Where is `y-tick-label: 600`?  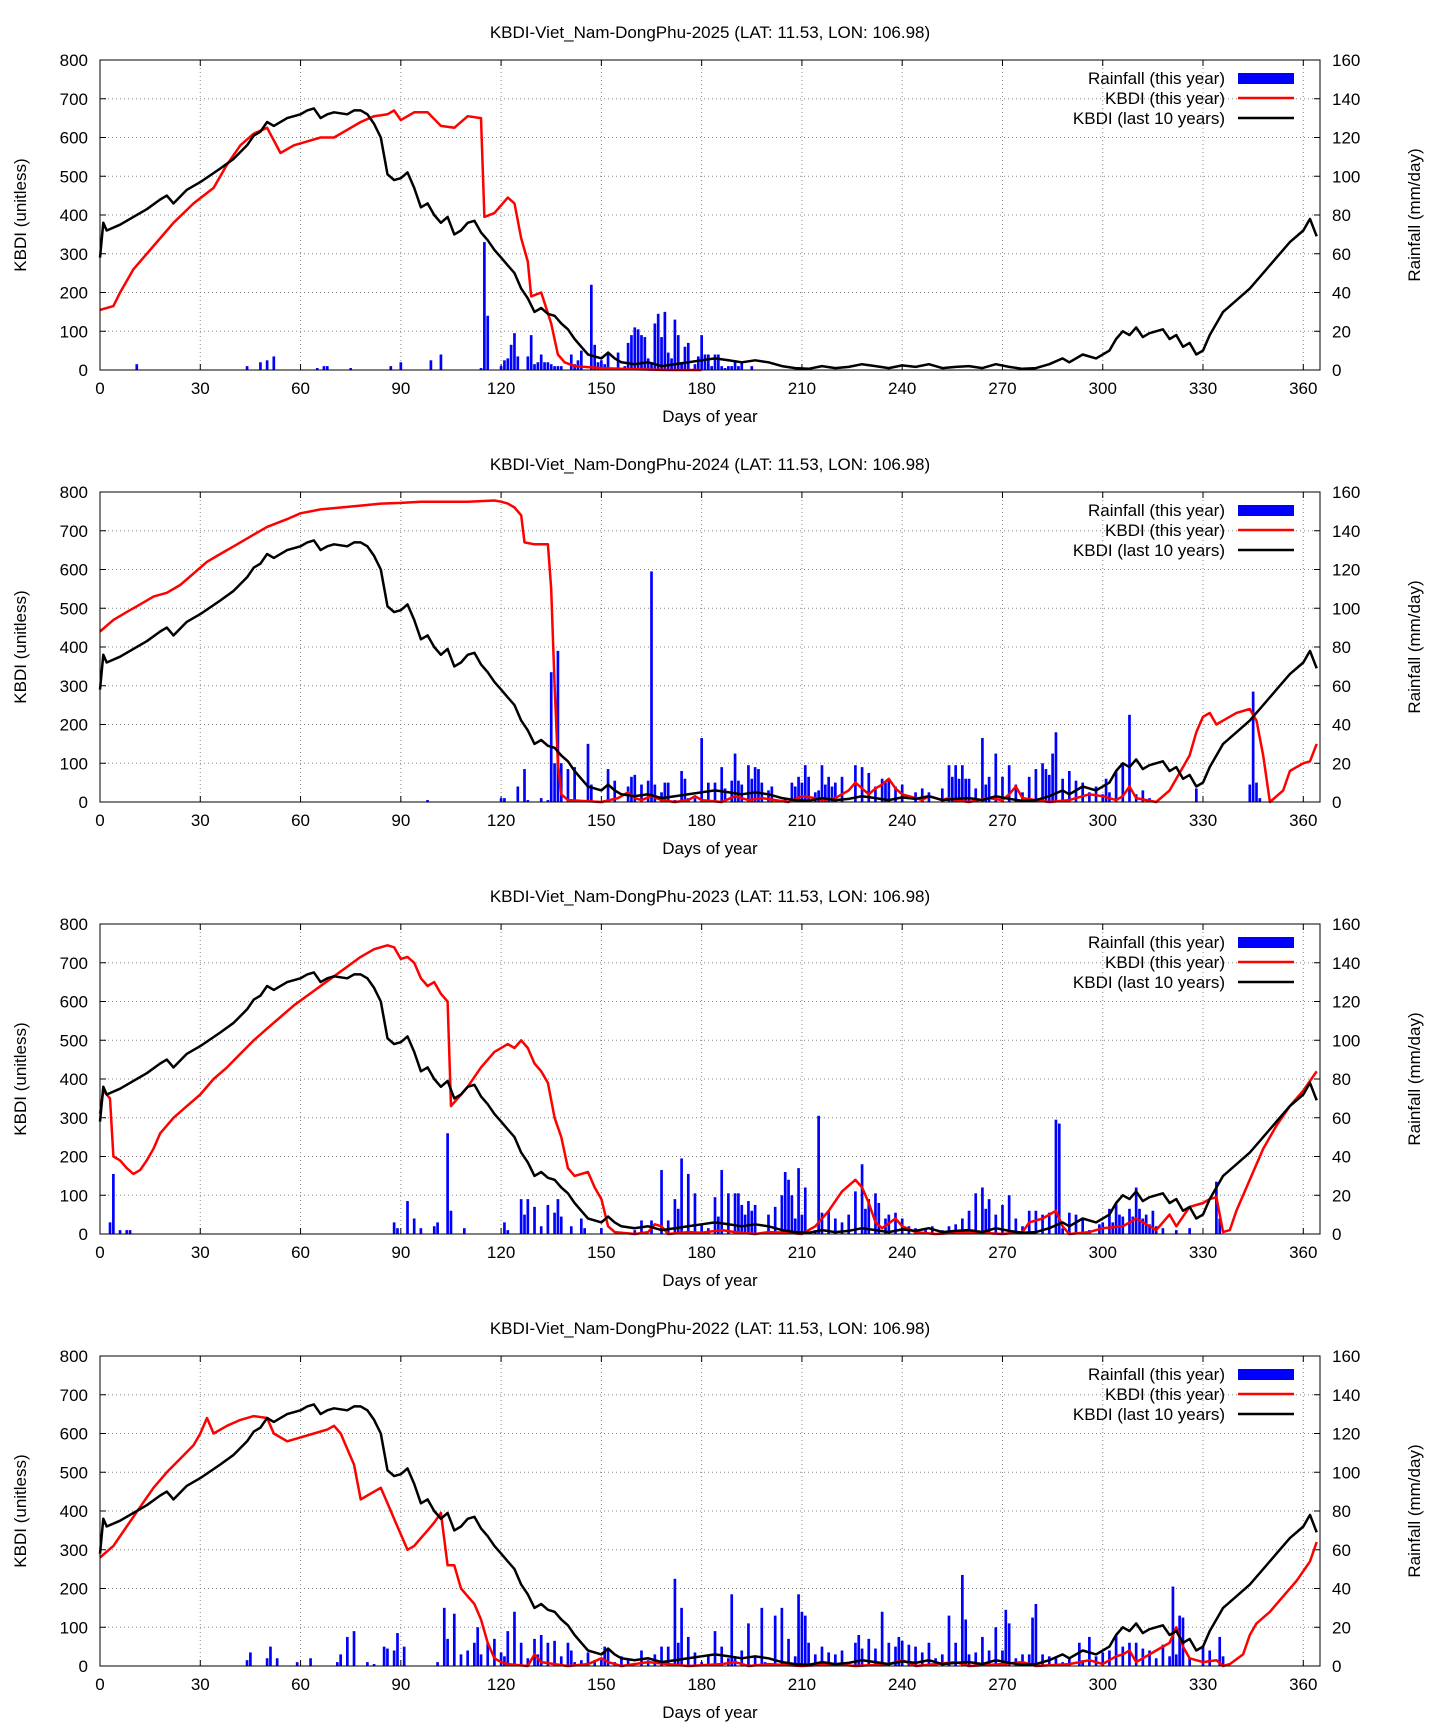
y-tick-label: 600 is located at coordinates (74, 138).